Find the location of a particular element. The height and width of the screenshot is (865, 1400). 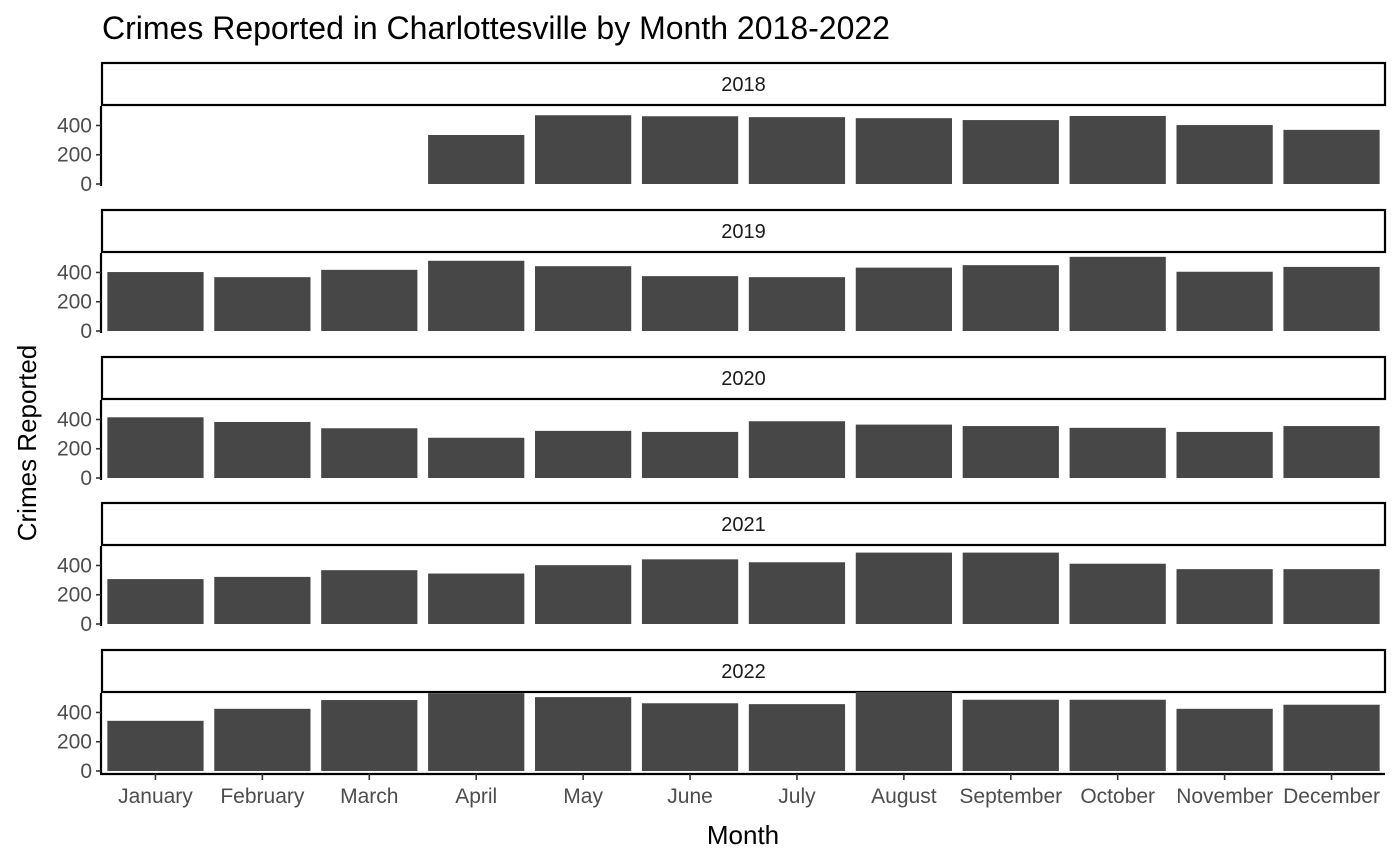

bar-2021-january is located at coordinates (155, 601).